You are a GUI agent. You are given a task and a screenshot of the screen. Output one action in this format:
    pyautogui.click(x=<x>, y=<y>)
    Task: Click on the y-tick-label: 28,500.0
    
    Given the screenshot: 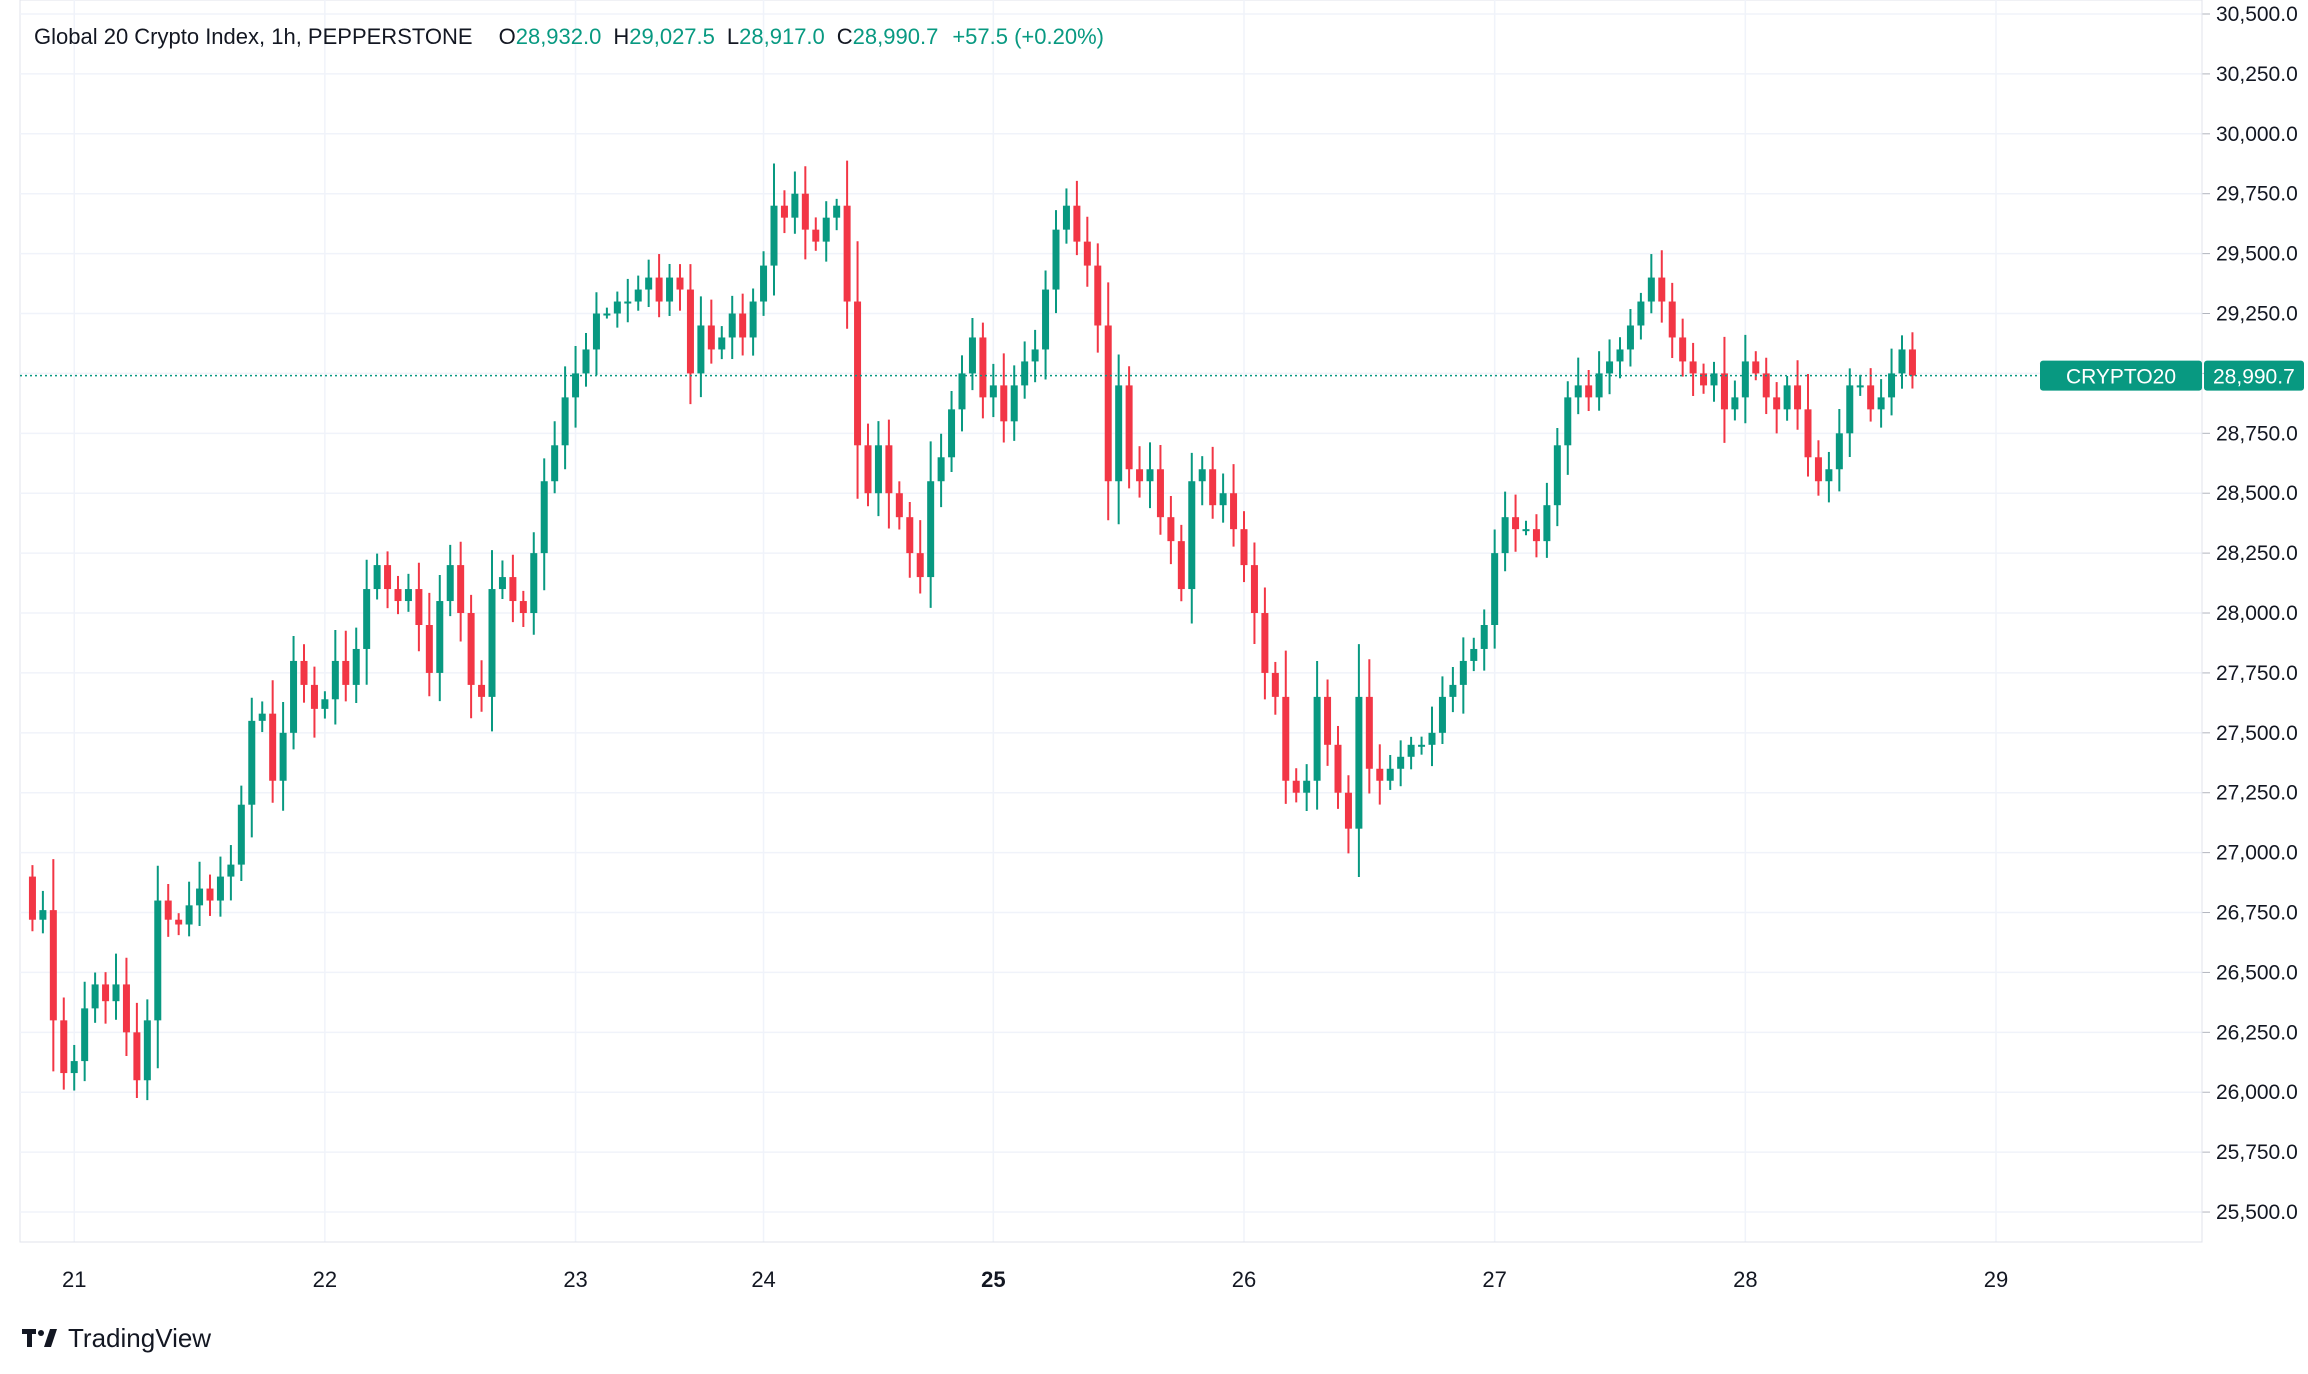 What is the action you would take?
    pyautogui.click(x=2257, y=493)
    